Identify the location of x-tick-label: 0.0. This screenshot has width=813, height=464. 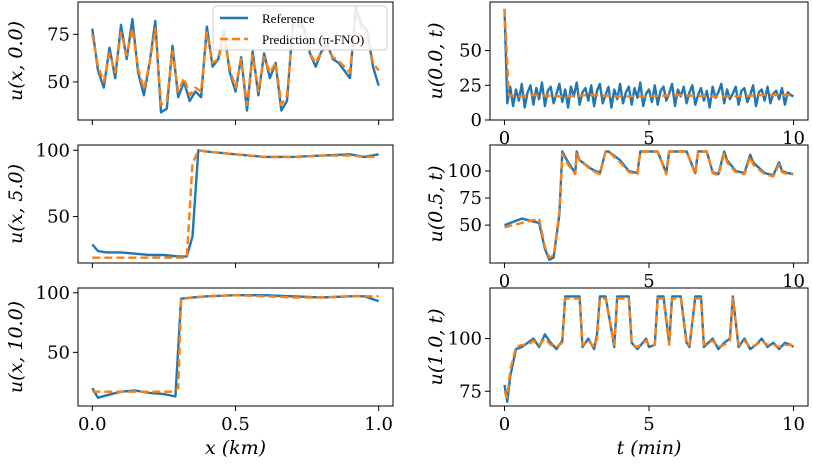
(92, 424).